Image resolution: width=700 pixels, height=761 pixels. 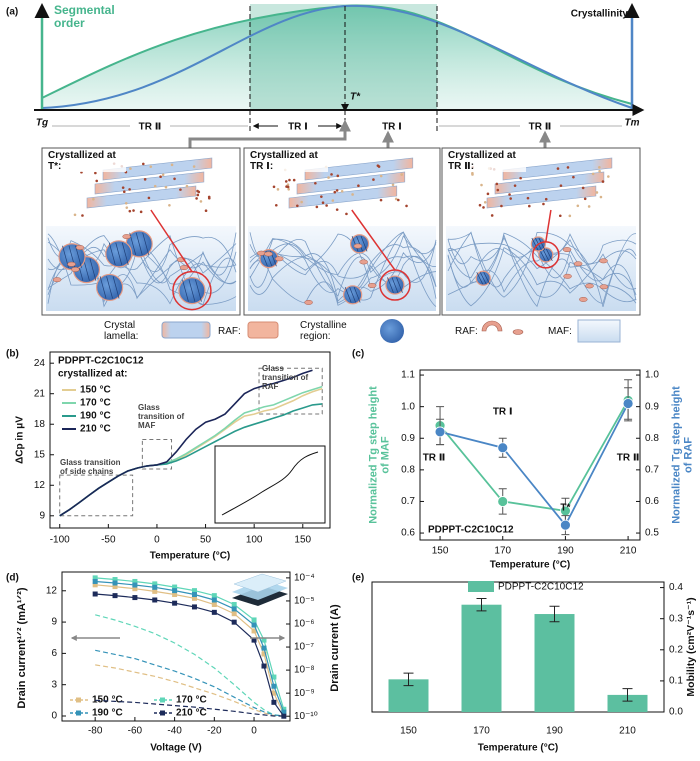 What do you see at coordinates (358, 578) in the screenshot?
I see `panel-label: (e)` at bounding box center [358, 578].